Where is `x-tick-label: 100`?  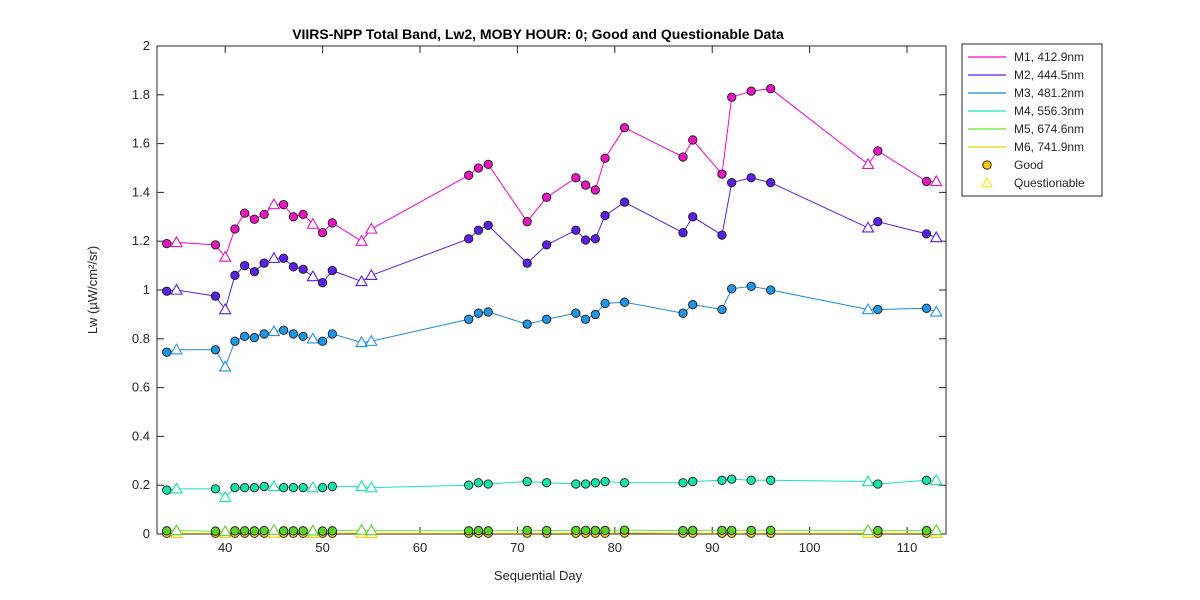 x-tick-label: 100 is located at coordinates (810, 547).